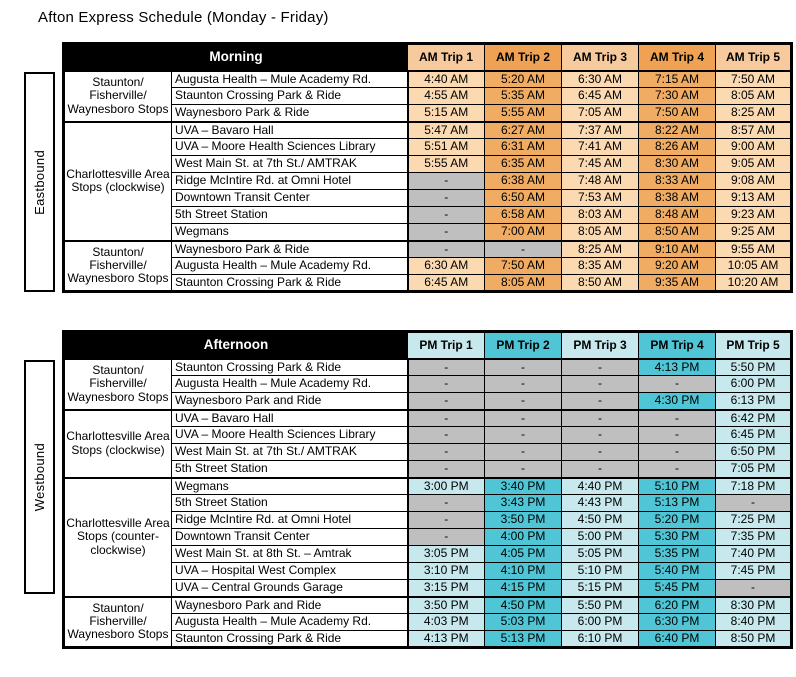  I want to click on departure-time-cell: 3:15 PM, so click(446, 588).